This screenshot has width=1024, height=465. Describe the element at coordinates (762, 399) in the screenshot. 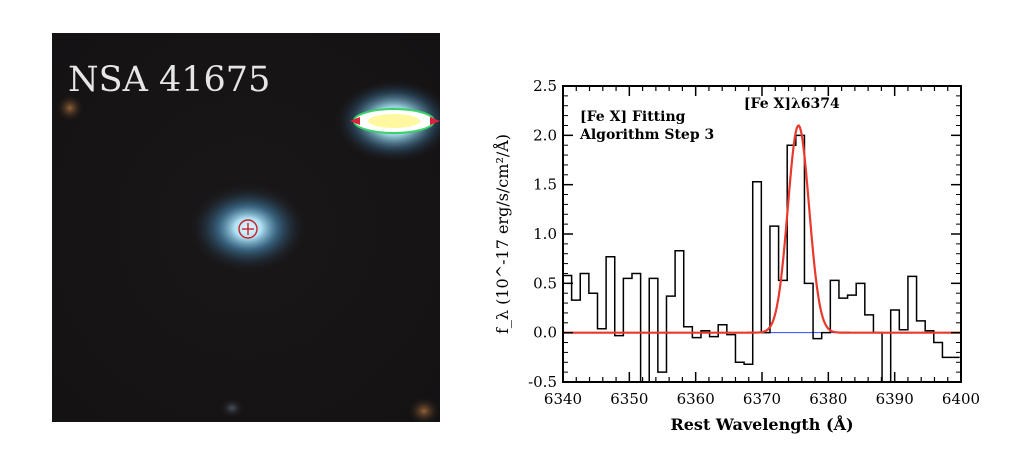

I see `x-tick-label: 6370` at that location.